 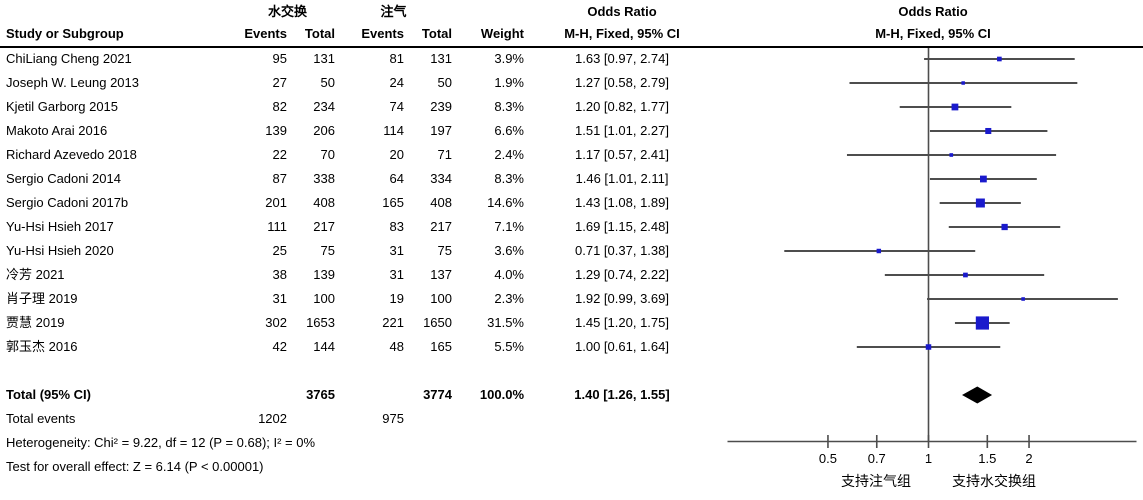 What do you see at coordinates (320, 322) in the screenshot?
I see `group1-total: 1653` at bounding box center [320, 322].